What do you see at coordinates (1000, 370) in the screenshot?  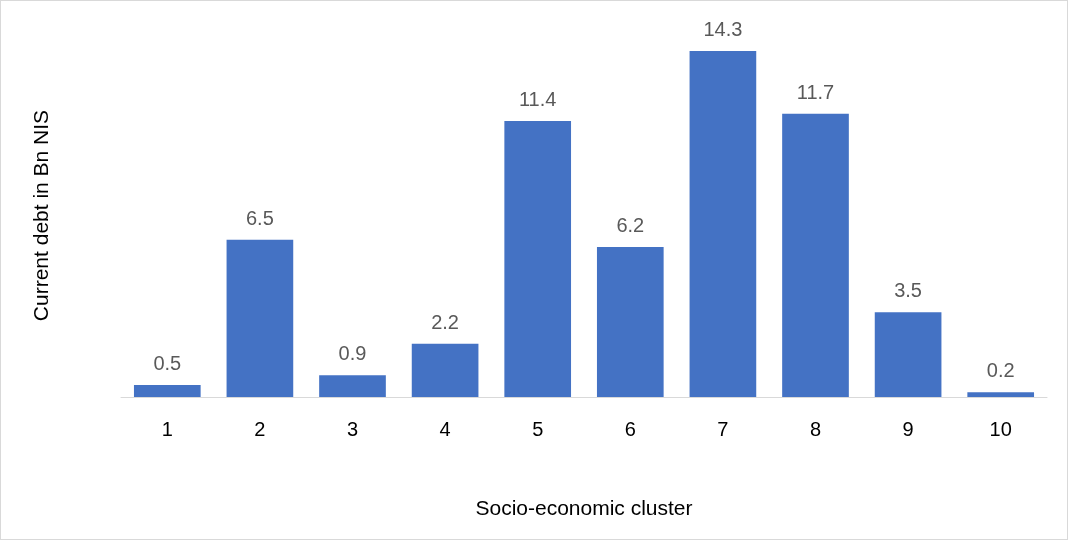 I see `data-label: 0.2` at bounding box center [1000, 370].